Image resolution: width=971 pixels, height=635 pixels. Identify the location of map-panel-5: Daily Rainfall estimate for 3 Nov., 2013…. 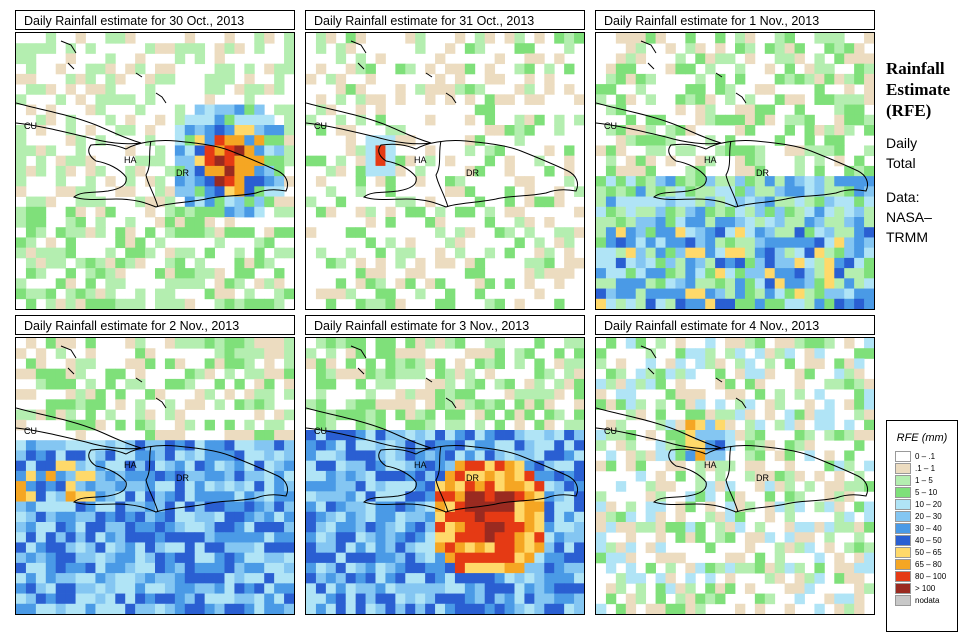
(445, 465).